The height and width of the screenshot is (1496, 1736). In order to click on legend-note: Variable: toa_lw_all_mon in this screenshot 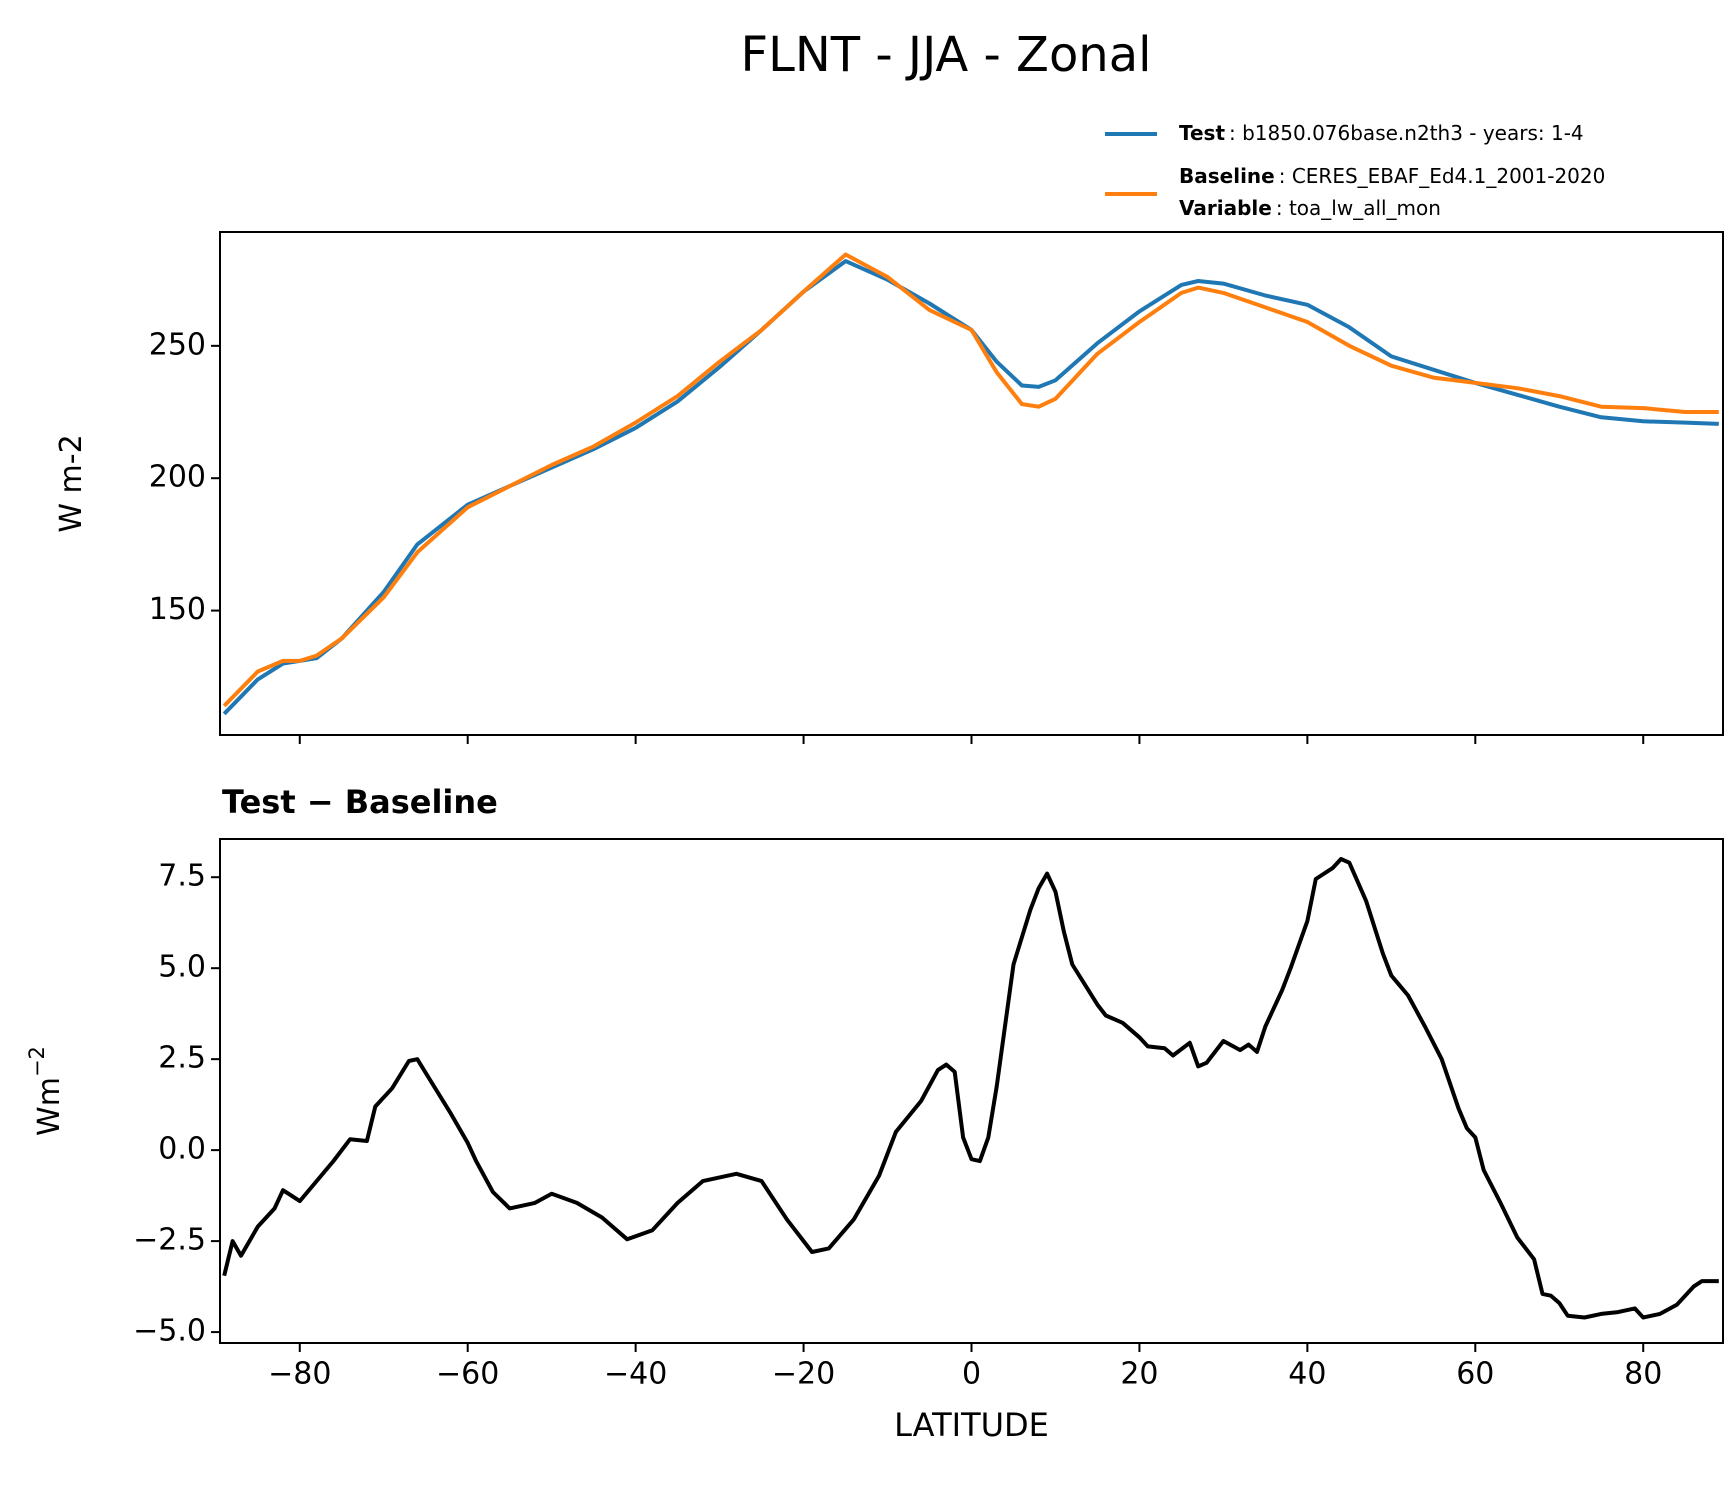, I will do `click(1310, 208)`.